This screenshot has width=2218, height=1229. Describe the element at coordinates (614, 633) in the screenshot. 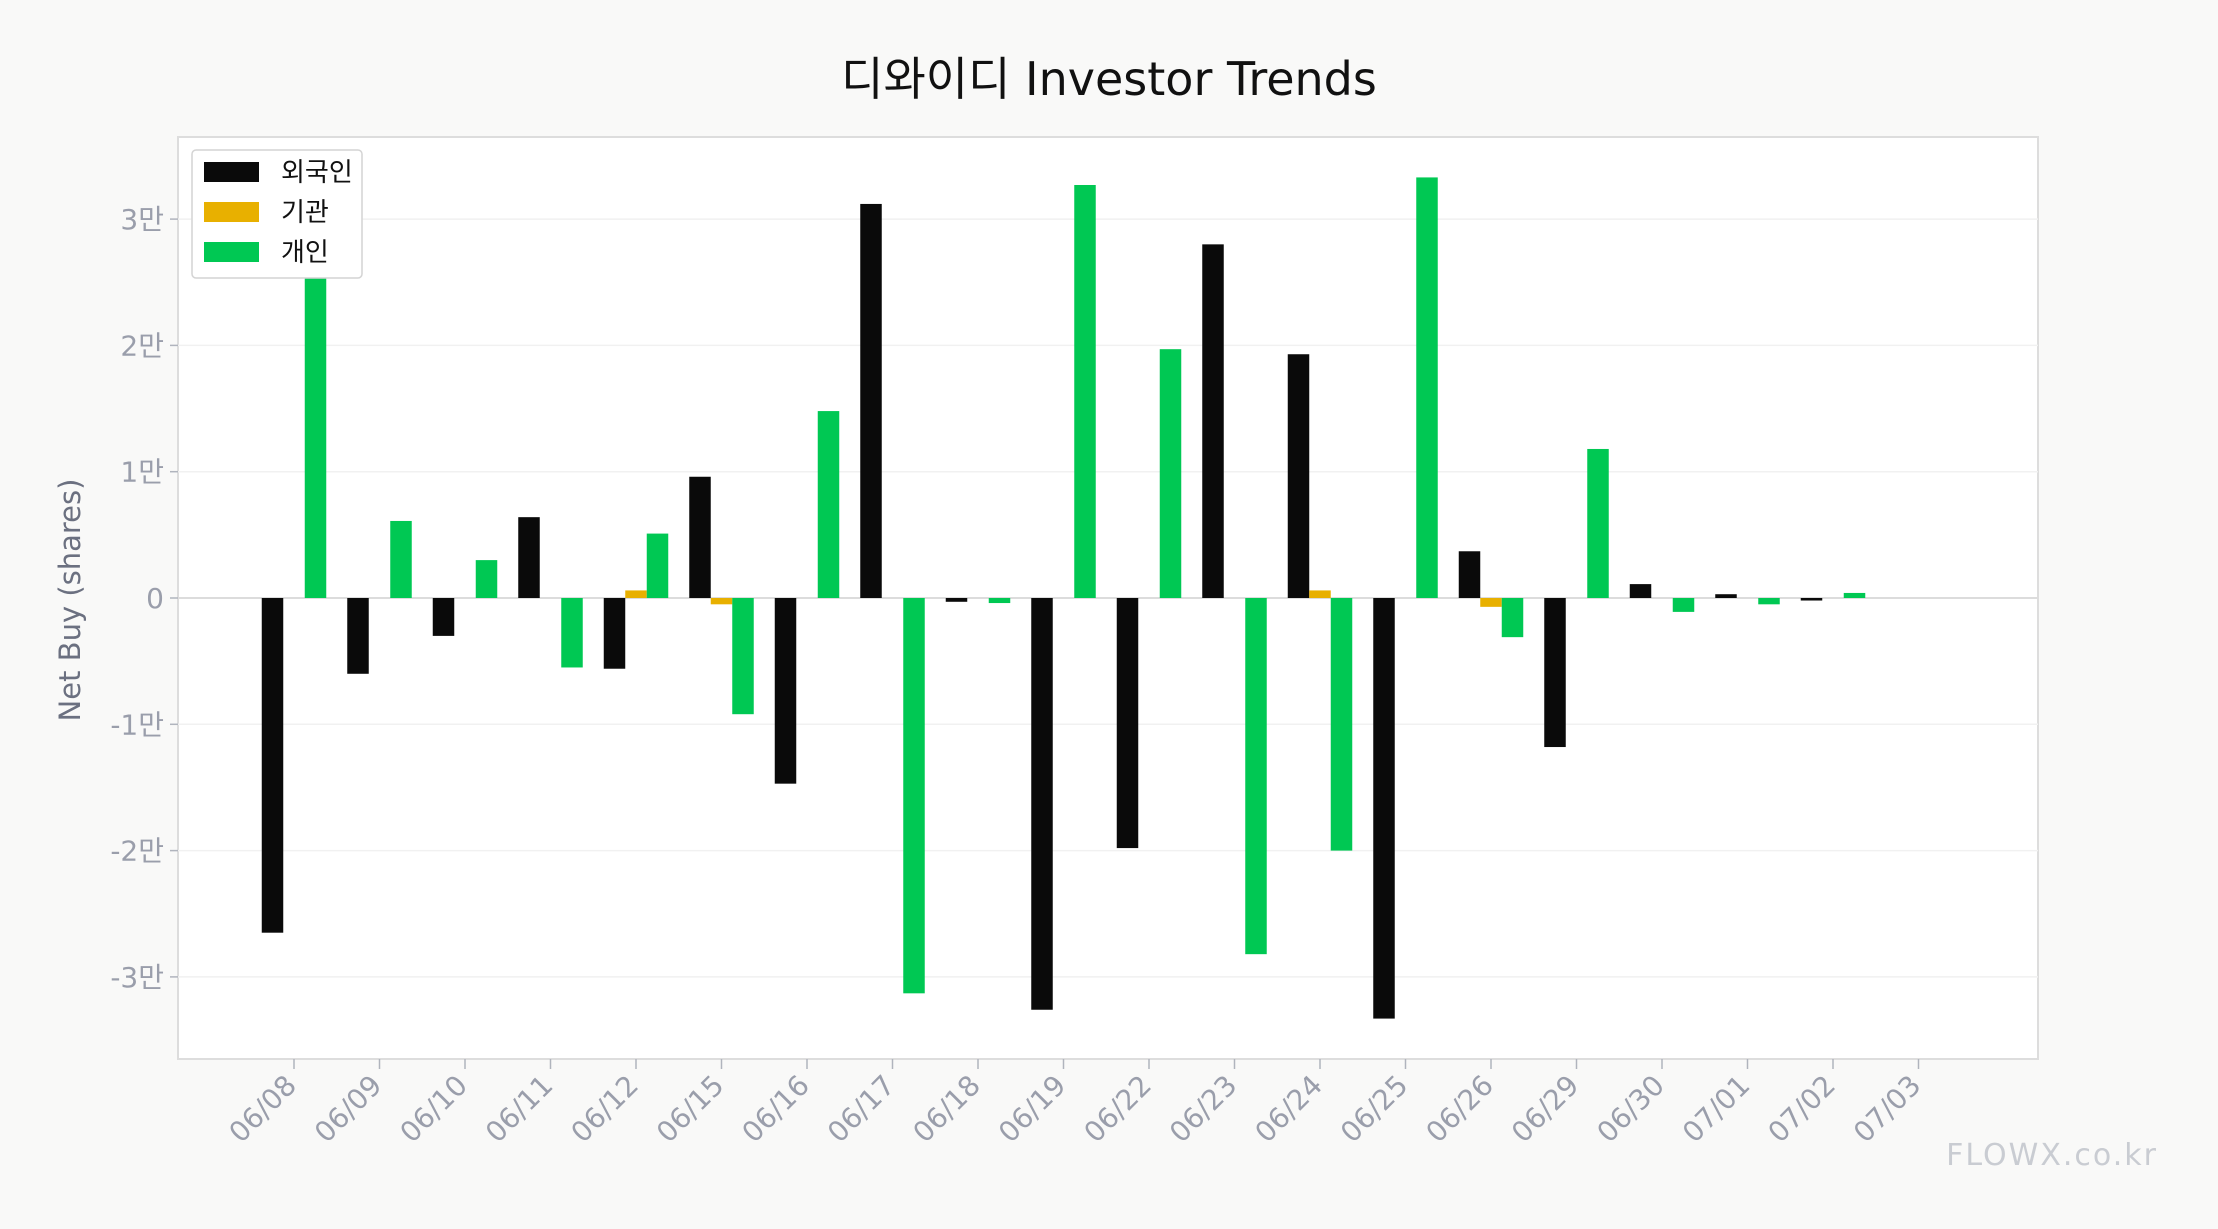

I see `bar-series-0-06/12` at that location.